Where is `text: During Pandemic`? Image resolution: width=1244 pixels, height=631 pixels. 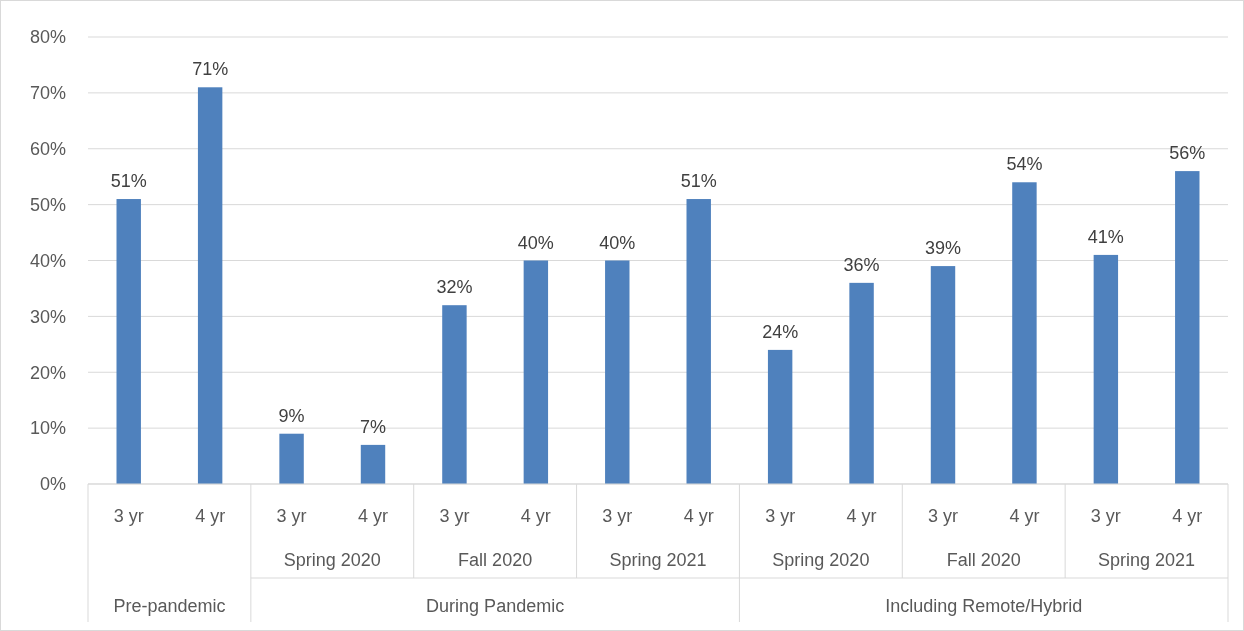 text: During Pandemic is located at coordinates (495, 606).